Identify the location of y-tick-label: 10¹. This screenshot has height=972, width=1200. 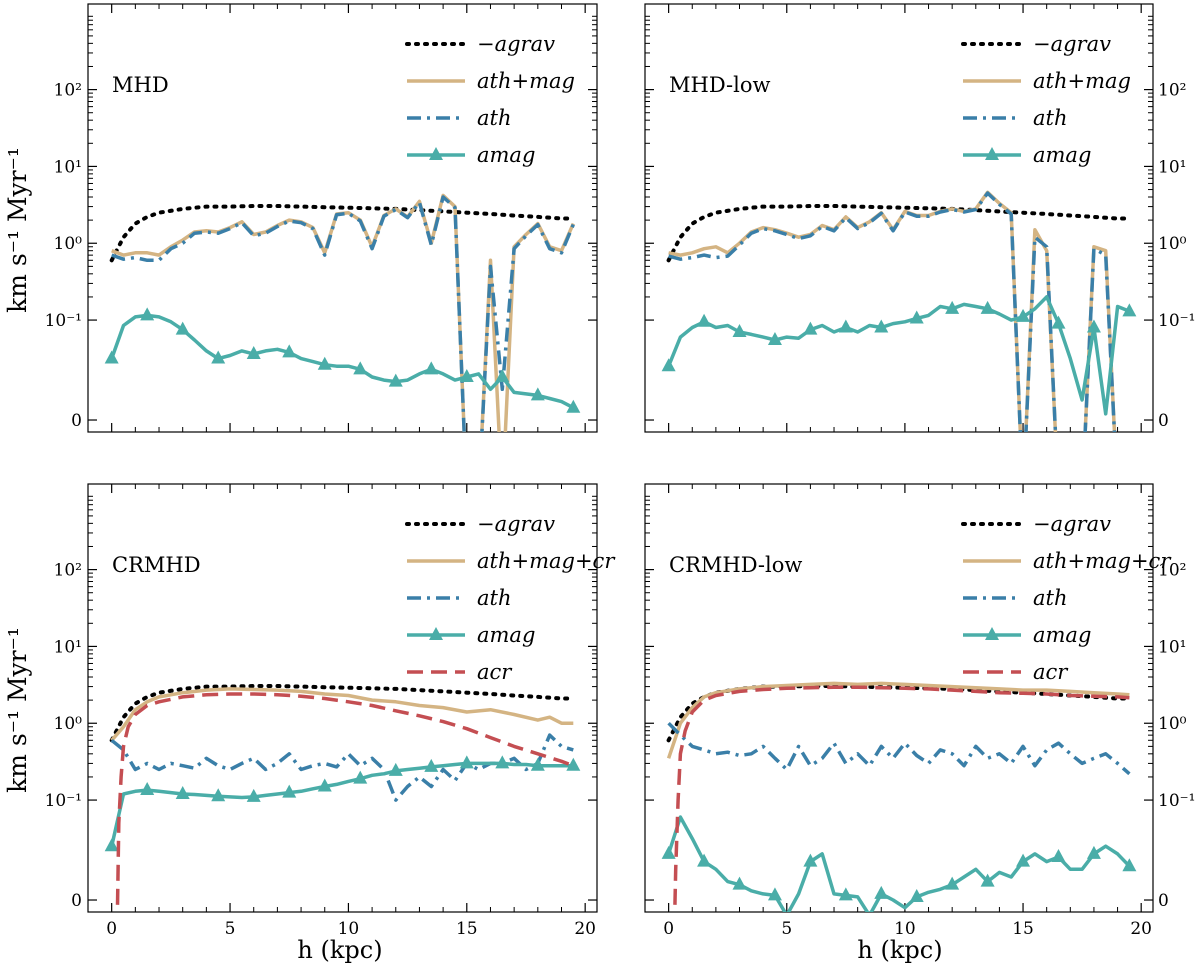
(1172, 647).